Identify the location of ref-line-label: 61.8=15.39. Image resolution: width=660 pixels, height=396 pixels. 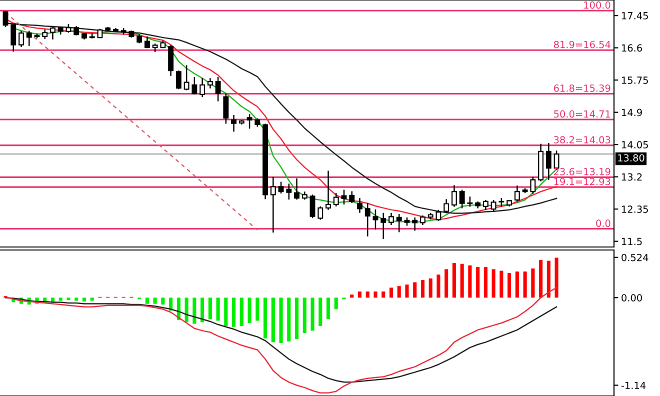
(582, 88).